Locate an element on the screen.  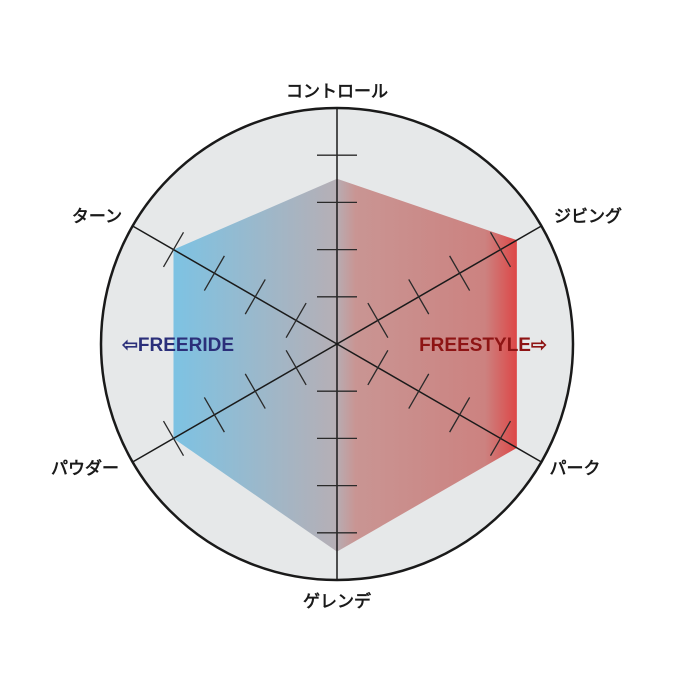
axis-label: パウダー is located at coordinates (85, 468).